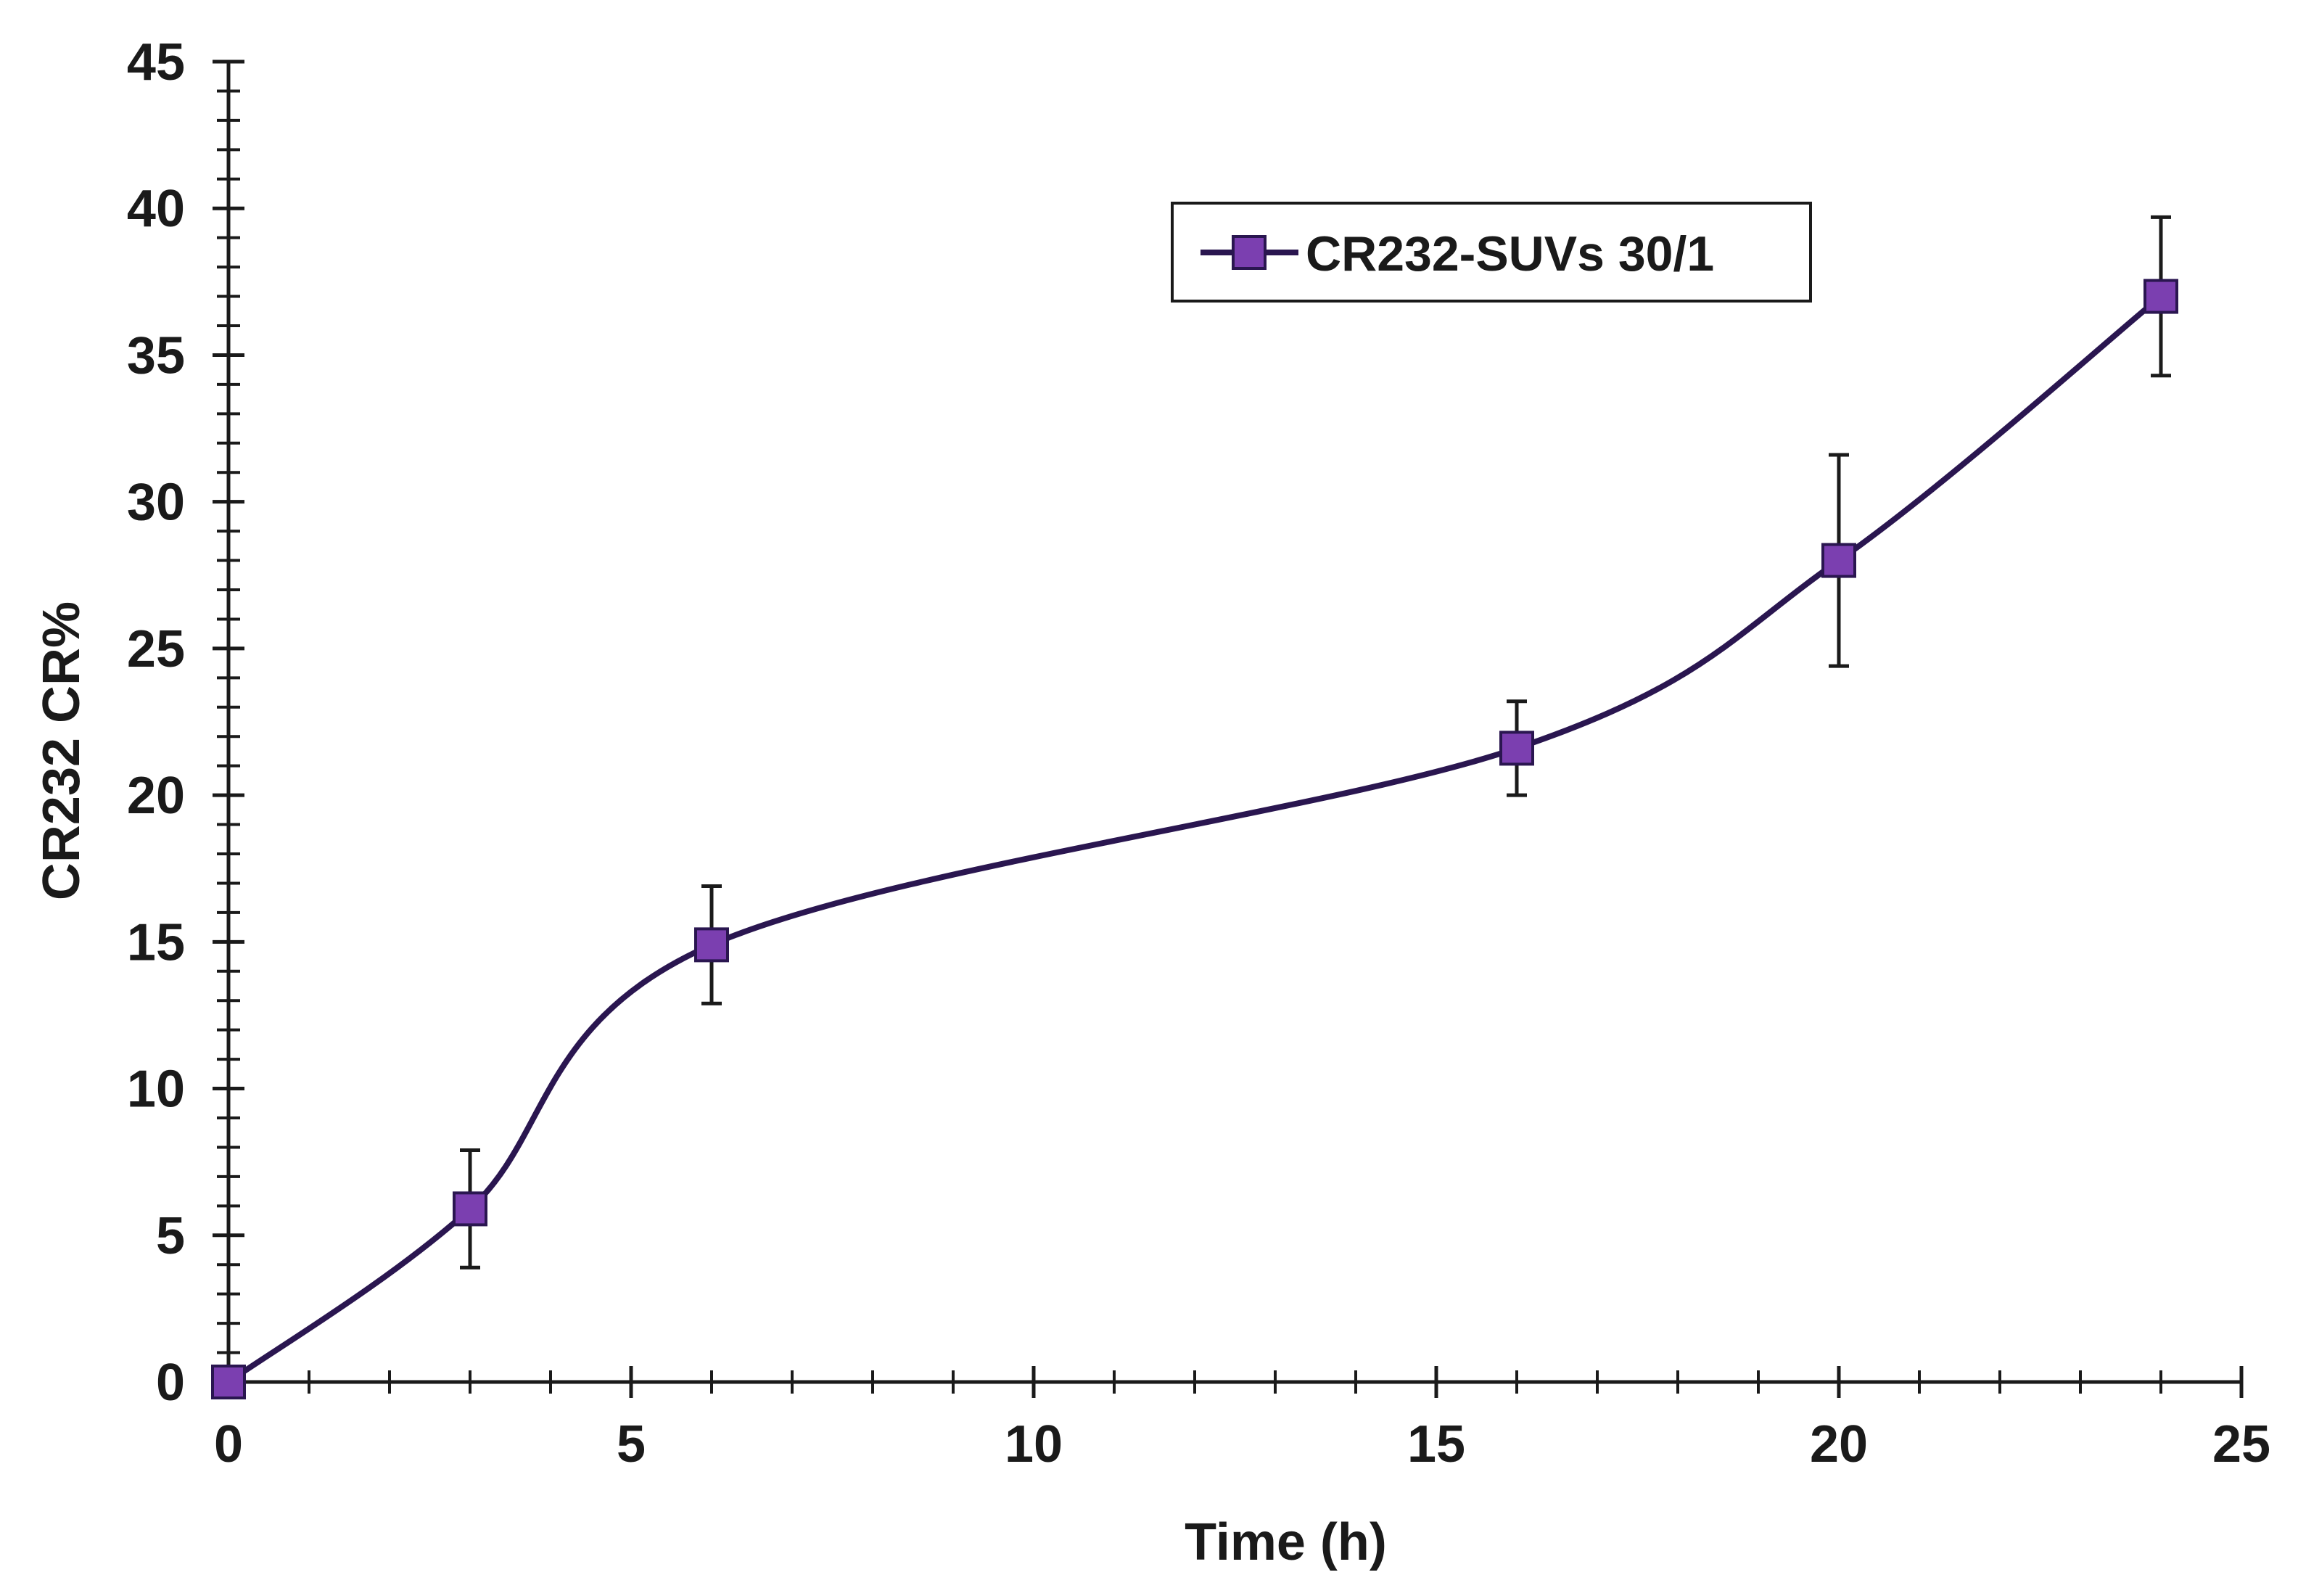  I want to click on y-tick-label: 45, so click(156, 62).